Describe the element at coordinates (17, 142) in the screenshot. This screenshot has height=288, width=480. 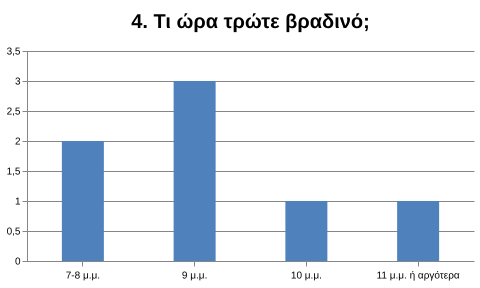
I see `y-tick-label: 2` at that location.